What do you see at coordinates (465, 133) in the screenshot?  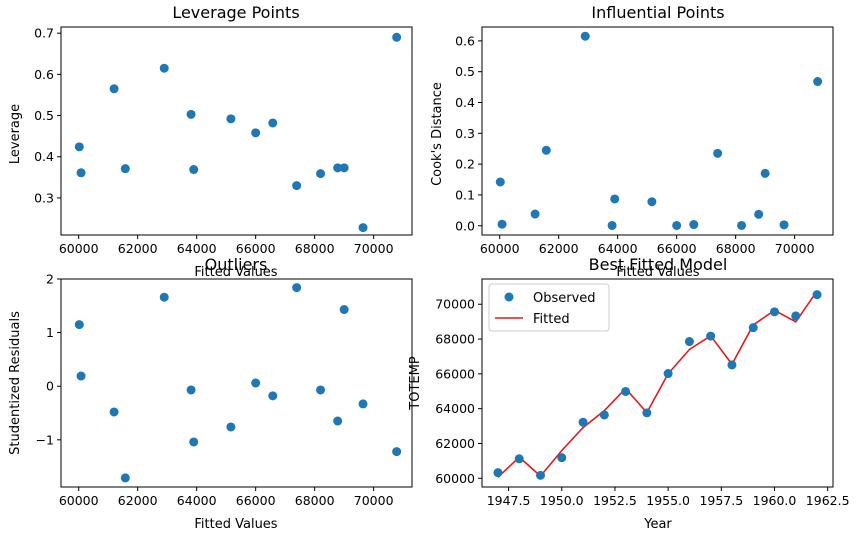 I see `y-tick-label: 0.3` at bounding box center [465, 133].